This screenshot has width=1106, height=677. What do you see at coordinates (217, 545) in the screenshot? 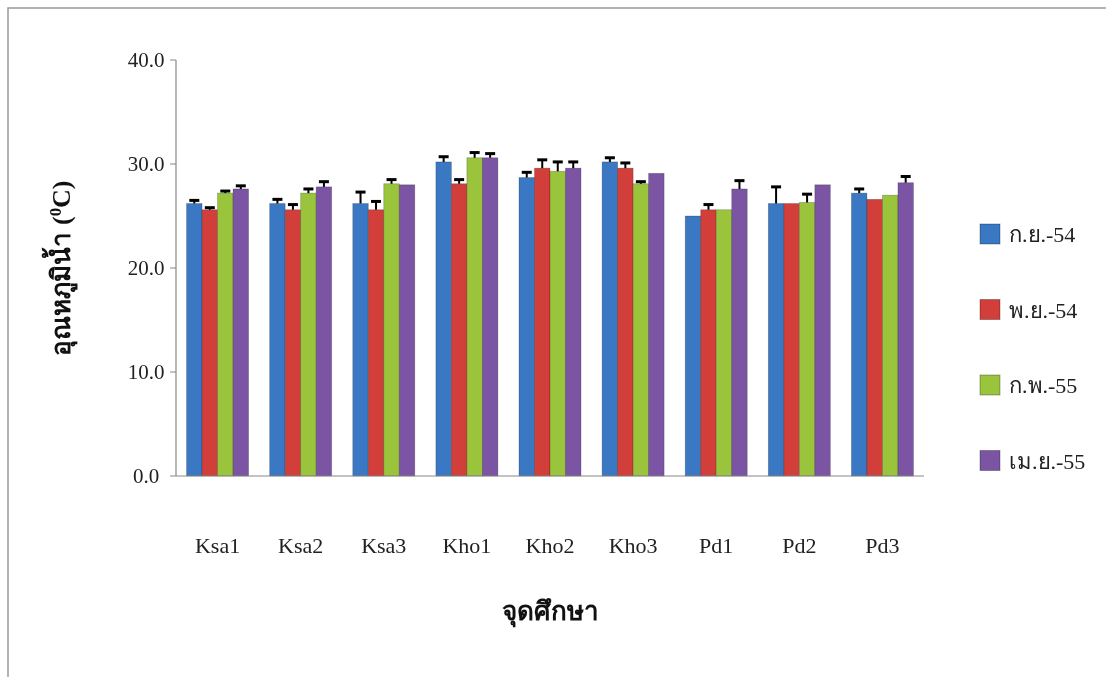
I see `x-tick-label: Ksa1` at bounding box center [217, 545].